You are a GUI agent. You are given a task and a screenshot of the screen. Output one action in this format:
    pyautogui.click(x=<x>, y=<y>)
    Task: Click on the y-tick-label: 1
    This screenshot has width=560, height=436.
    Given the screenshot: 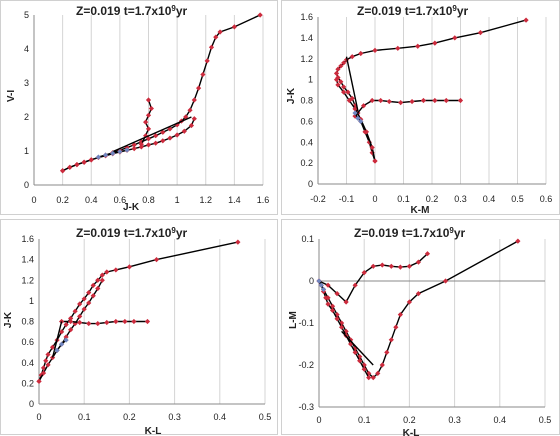 What is the action you would take?
    pyautogui.click(x=26, y=151)
    